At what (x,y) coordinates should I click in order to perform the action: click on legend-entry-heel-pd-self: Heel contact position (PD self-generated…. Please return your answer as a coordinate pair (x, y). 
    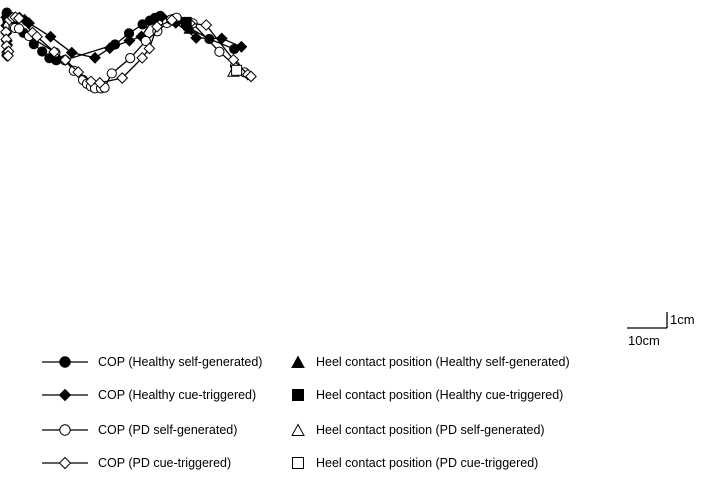
    Looking at the image, I should click on (418, 430).